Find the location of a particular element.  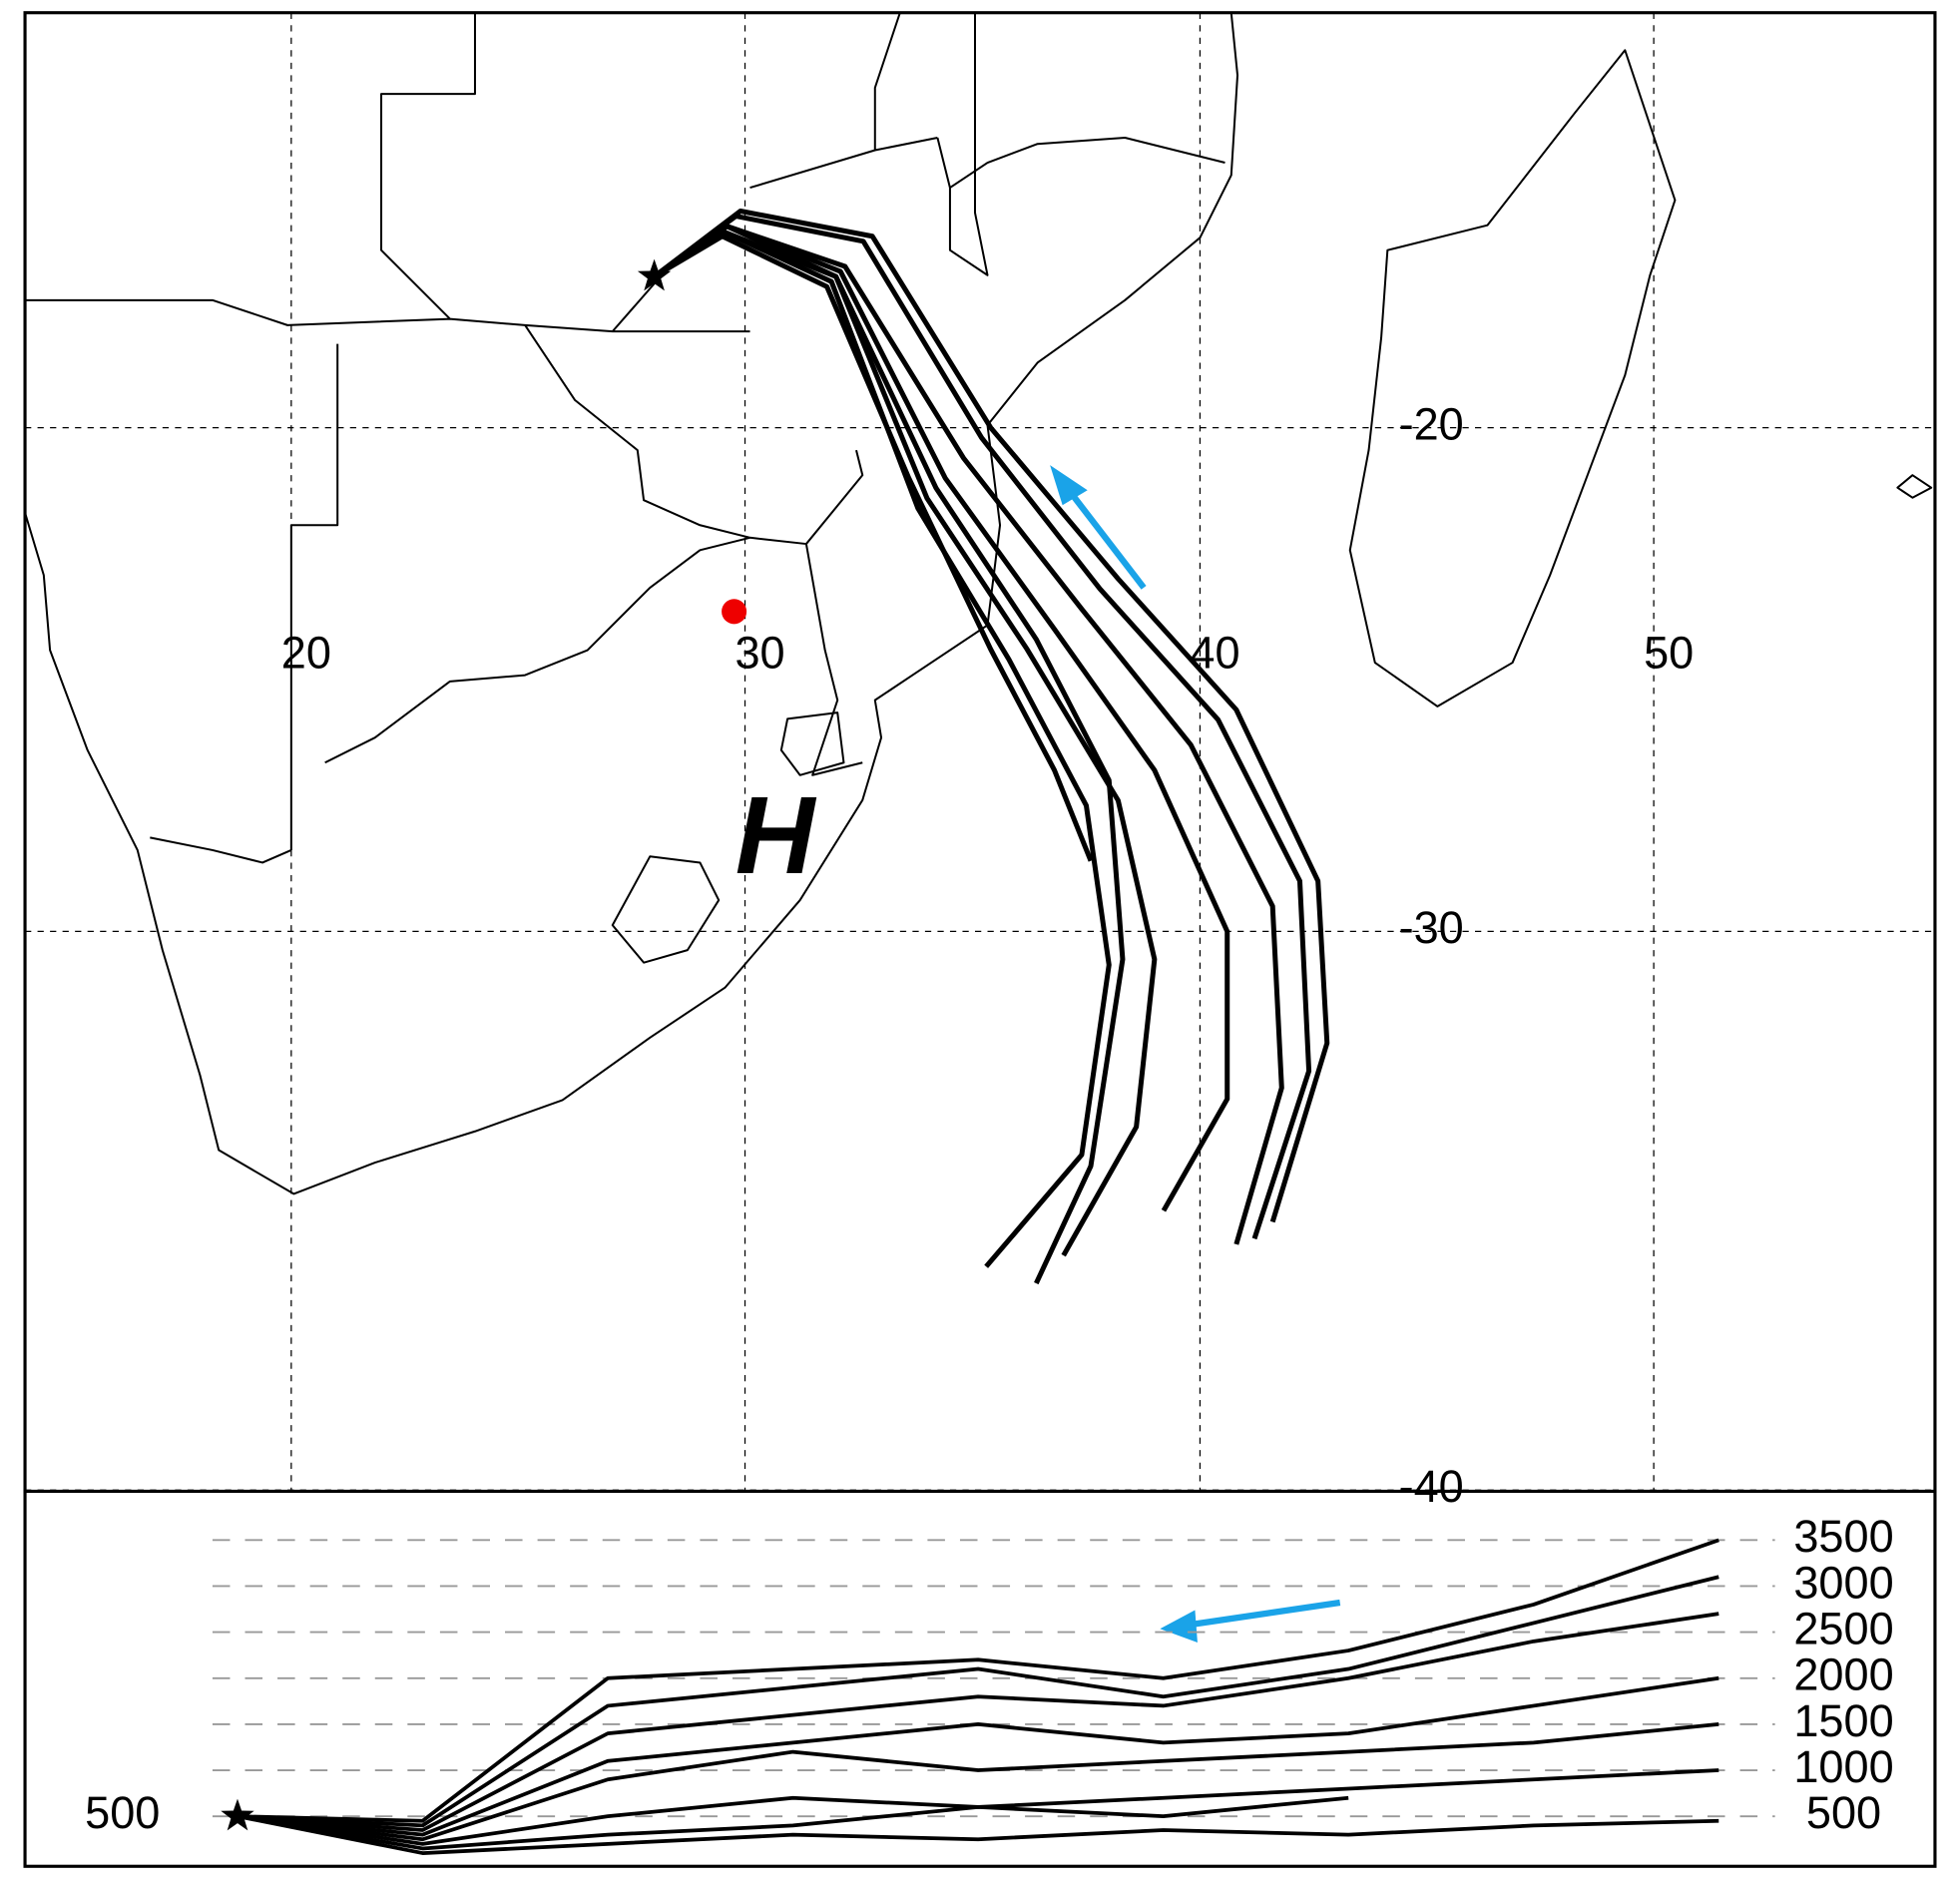

start-height-label: 500 is located at coordinates (122, 1812).